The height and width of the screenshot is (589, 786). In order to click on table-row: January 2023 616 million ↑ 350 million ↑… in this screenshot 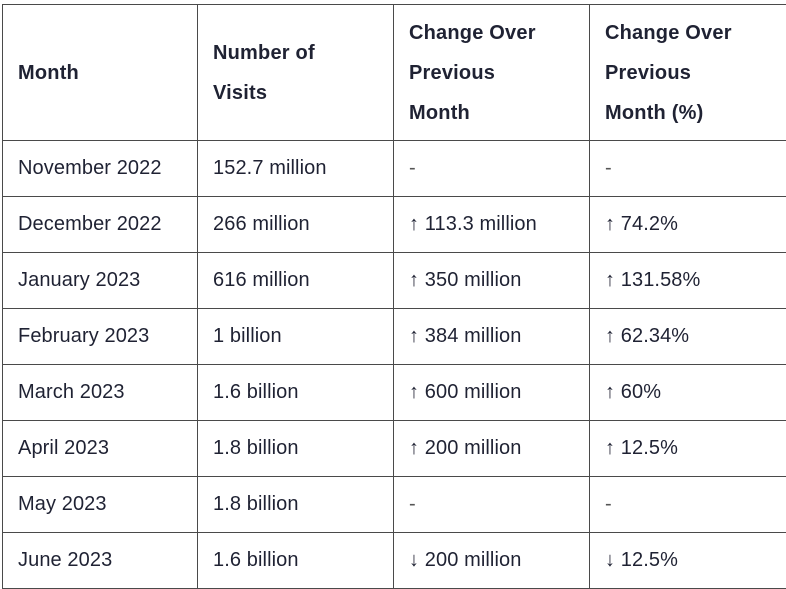, I will do `click(394, 281)`.